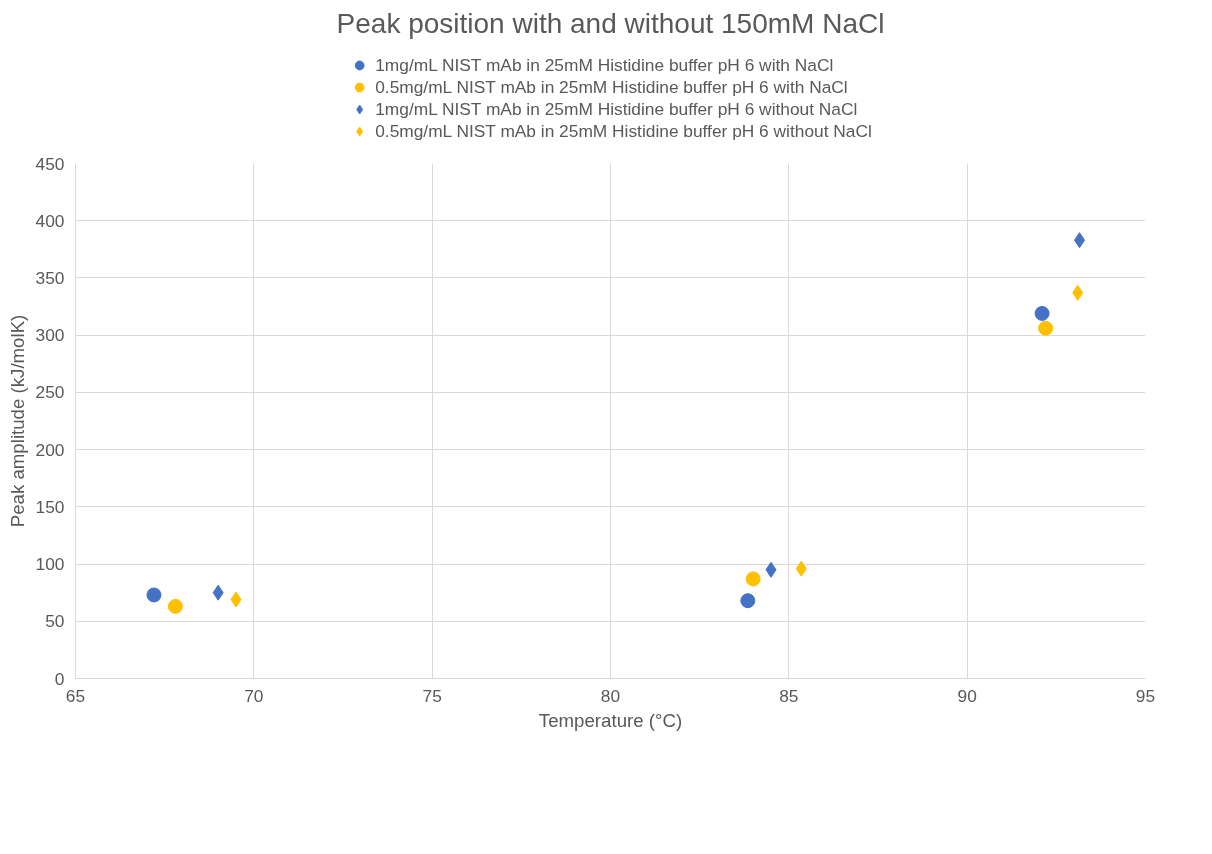  Describe the element at coordinates (967, 695) in the screenshot. I see `x-tick-label: 90` at that location.